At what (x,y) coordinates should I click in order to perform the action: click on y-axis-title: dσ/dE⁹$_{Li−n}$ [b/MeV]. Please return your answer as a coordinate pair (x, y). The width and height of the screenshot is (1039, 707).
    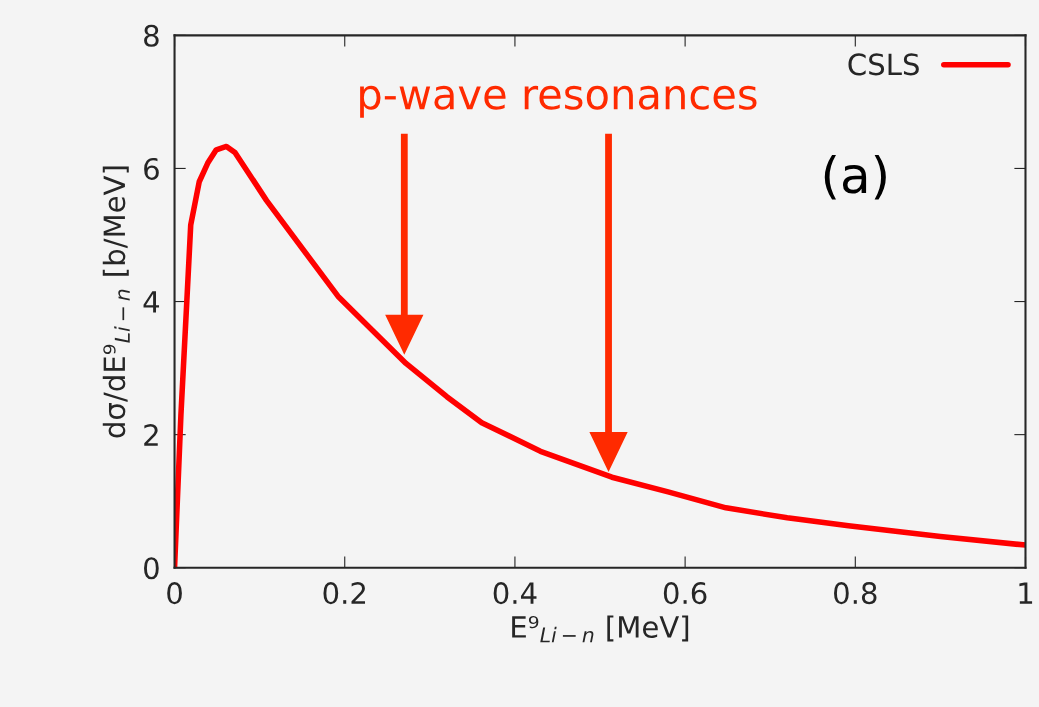
    Looking at the image, I should click on (116, 302).